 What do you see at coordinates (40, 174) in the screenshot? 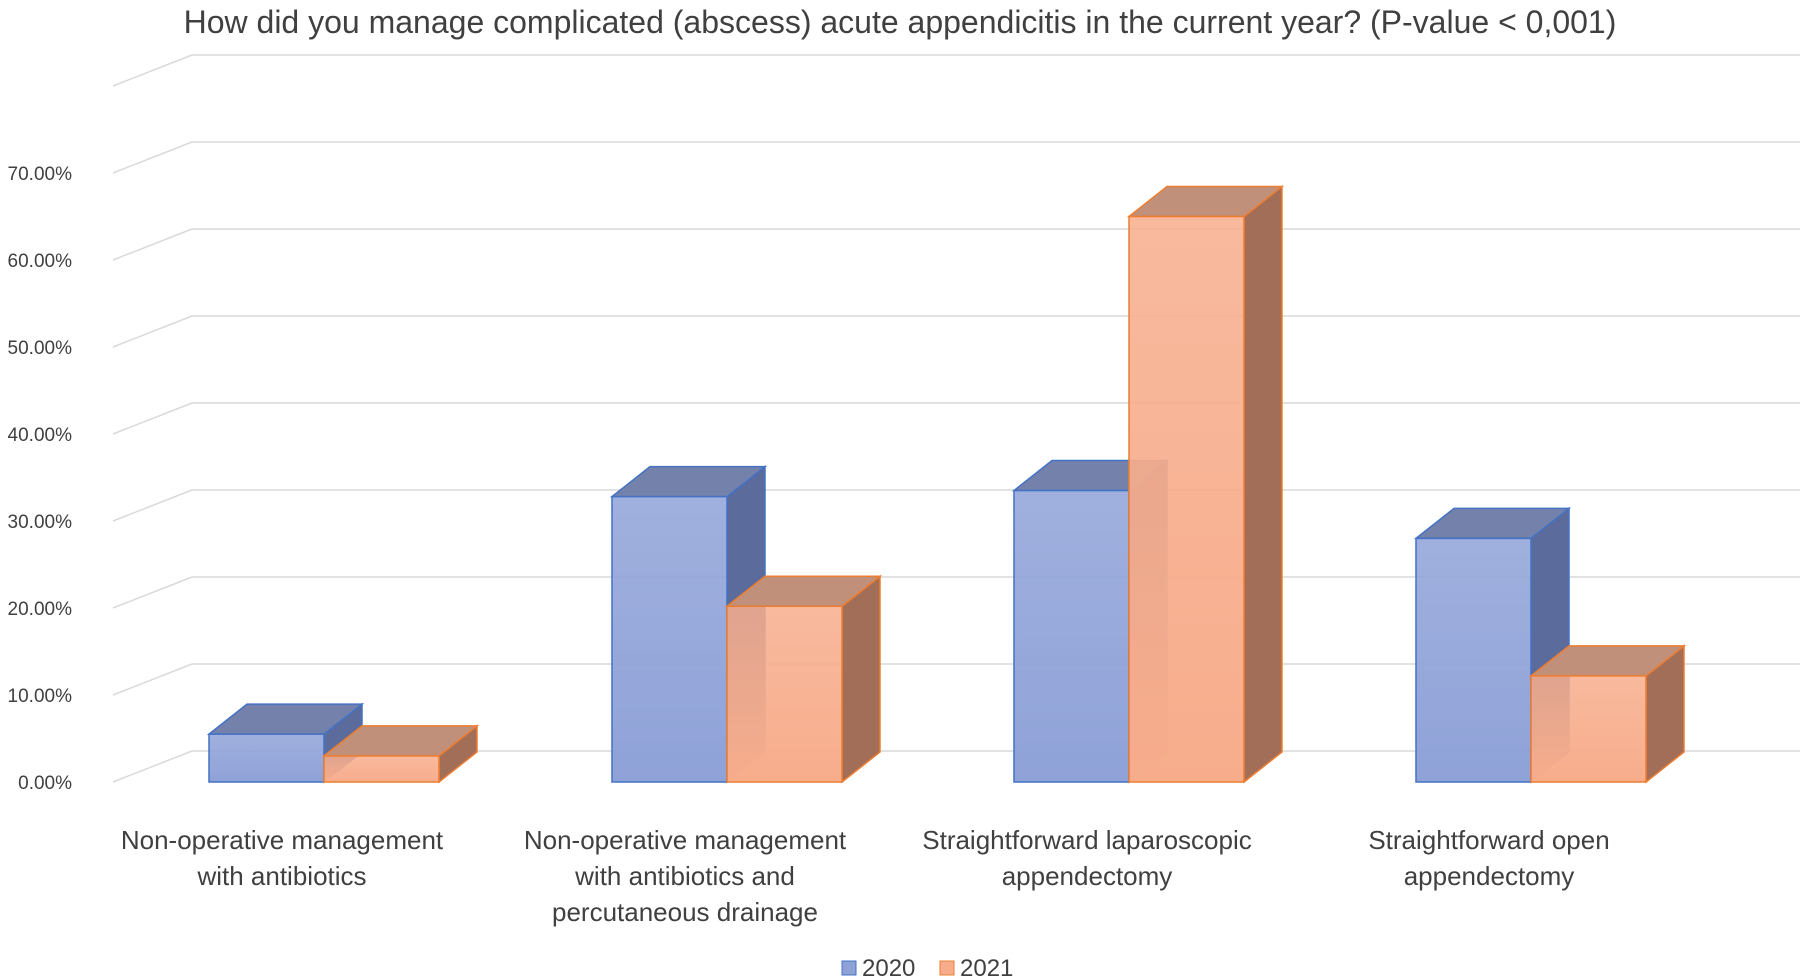
I see `y-tick-label: 70.00%` at bounding box center [40, 174].